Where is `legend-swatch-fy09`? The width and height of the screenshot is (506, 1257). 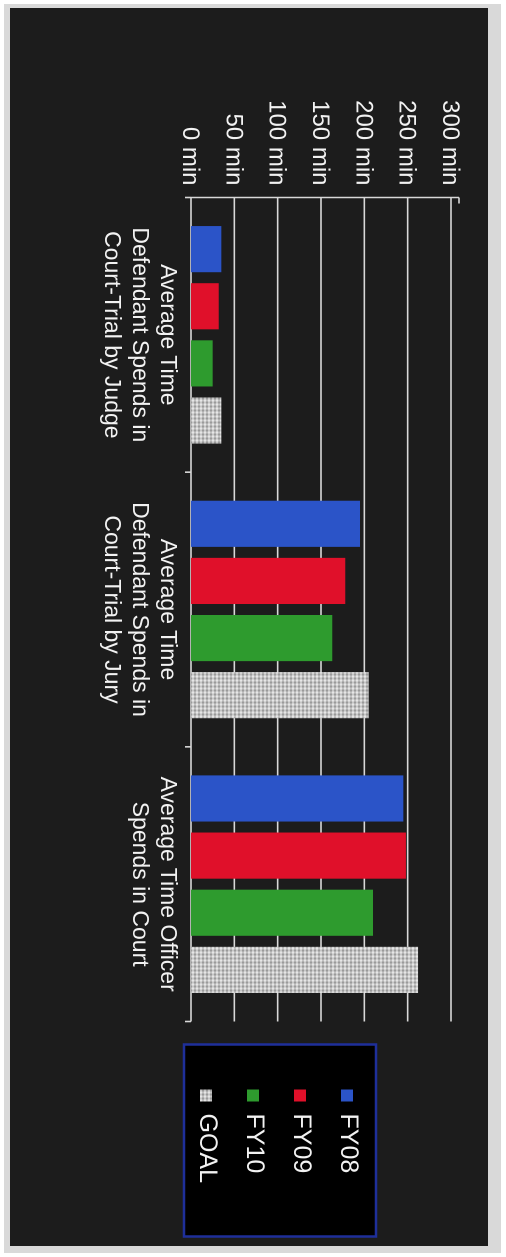
legend-swatch-fy09 is located at coordinates (300, 1095).